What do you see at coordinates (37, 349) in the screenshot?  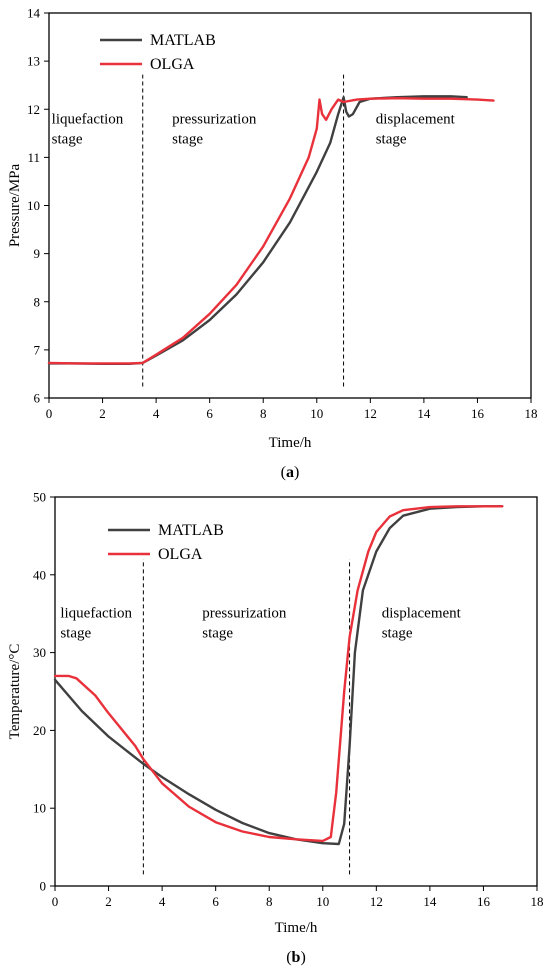 I see `y-tick-label: 7` at bounding box center [37, 349].